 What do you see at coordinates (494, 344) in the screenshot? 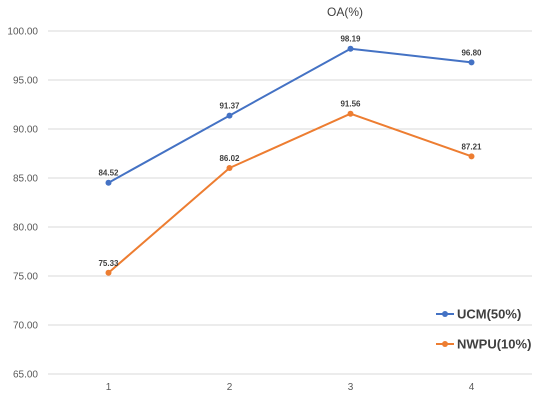
I see `legend-label: NWPU(10%)` at bounding box center [494, 344].